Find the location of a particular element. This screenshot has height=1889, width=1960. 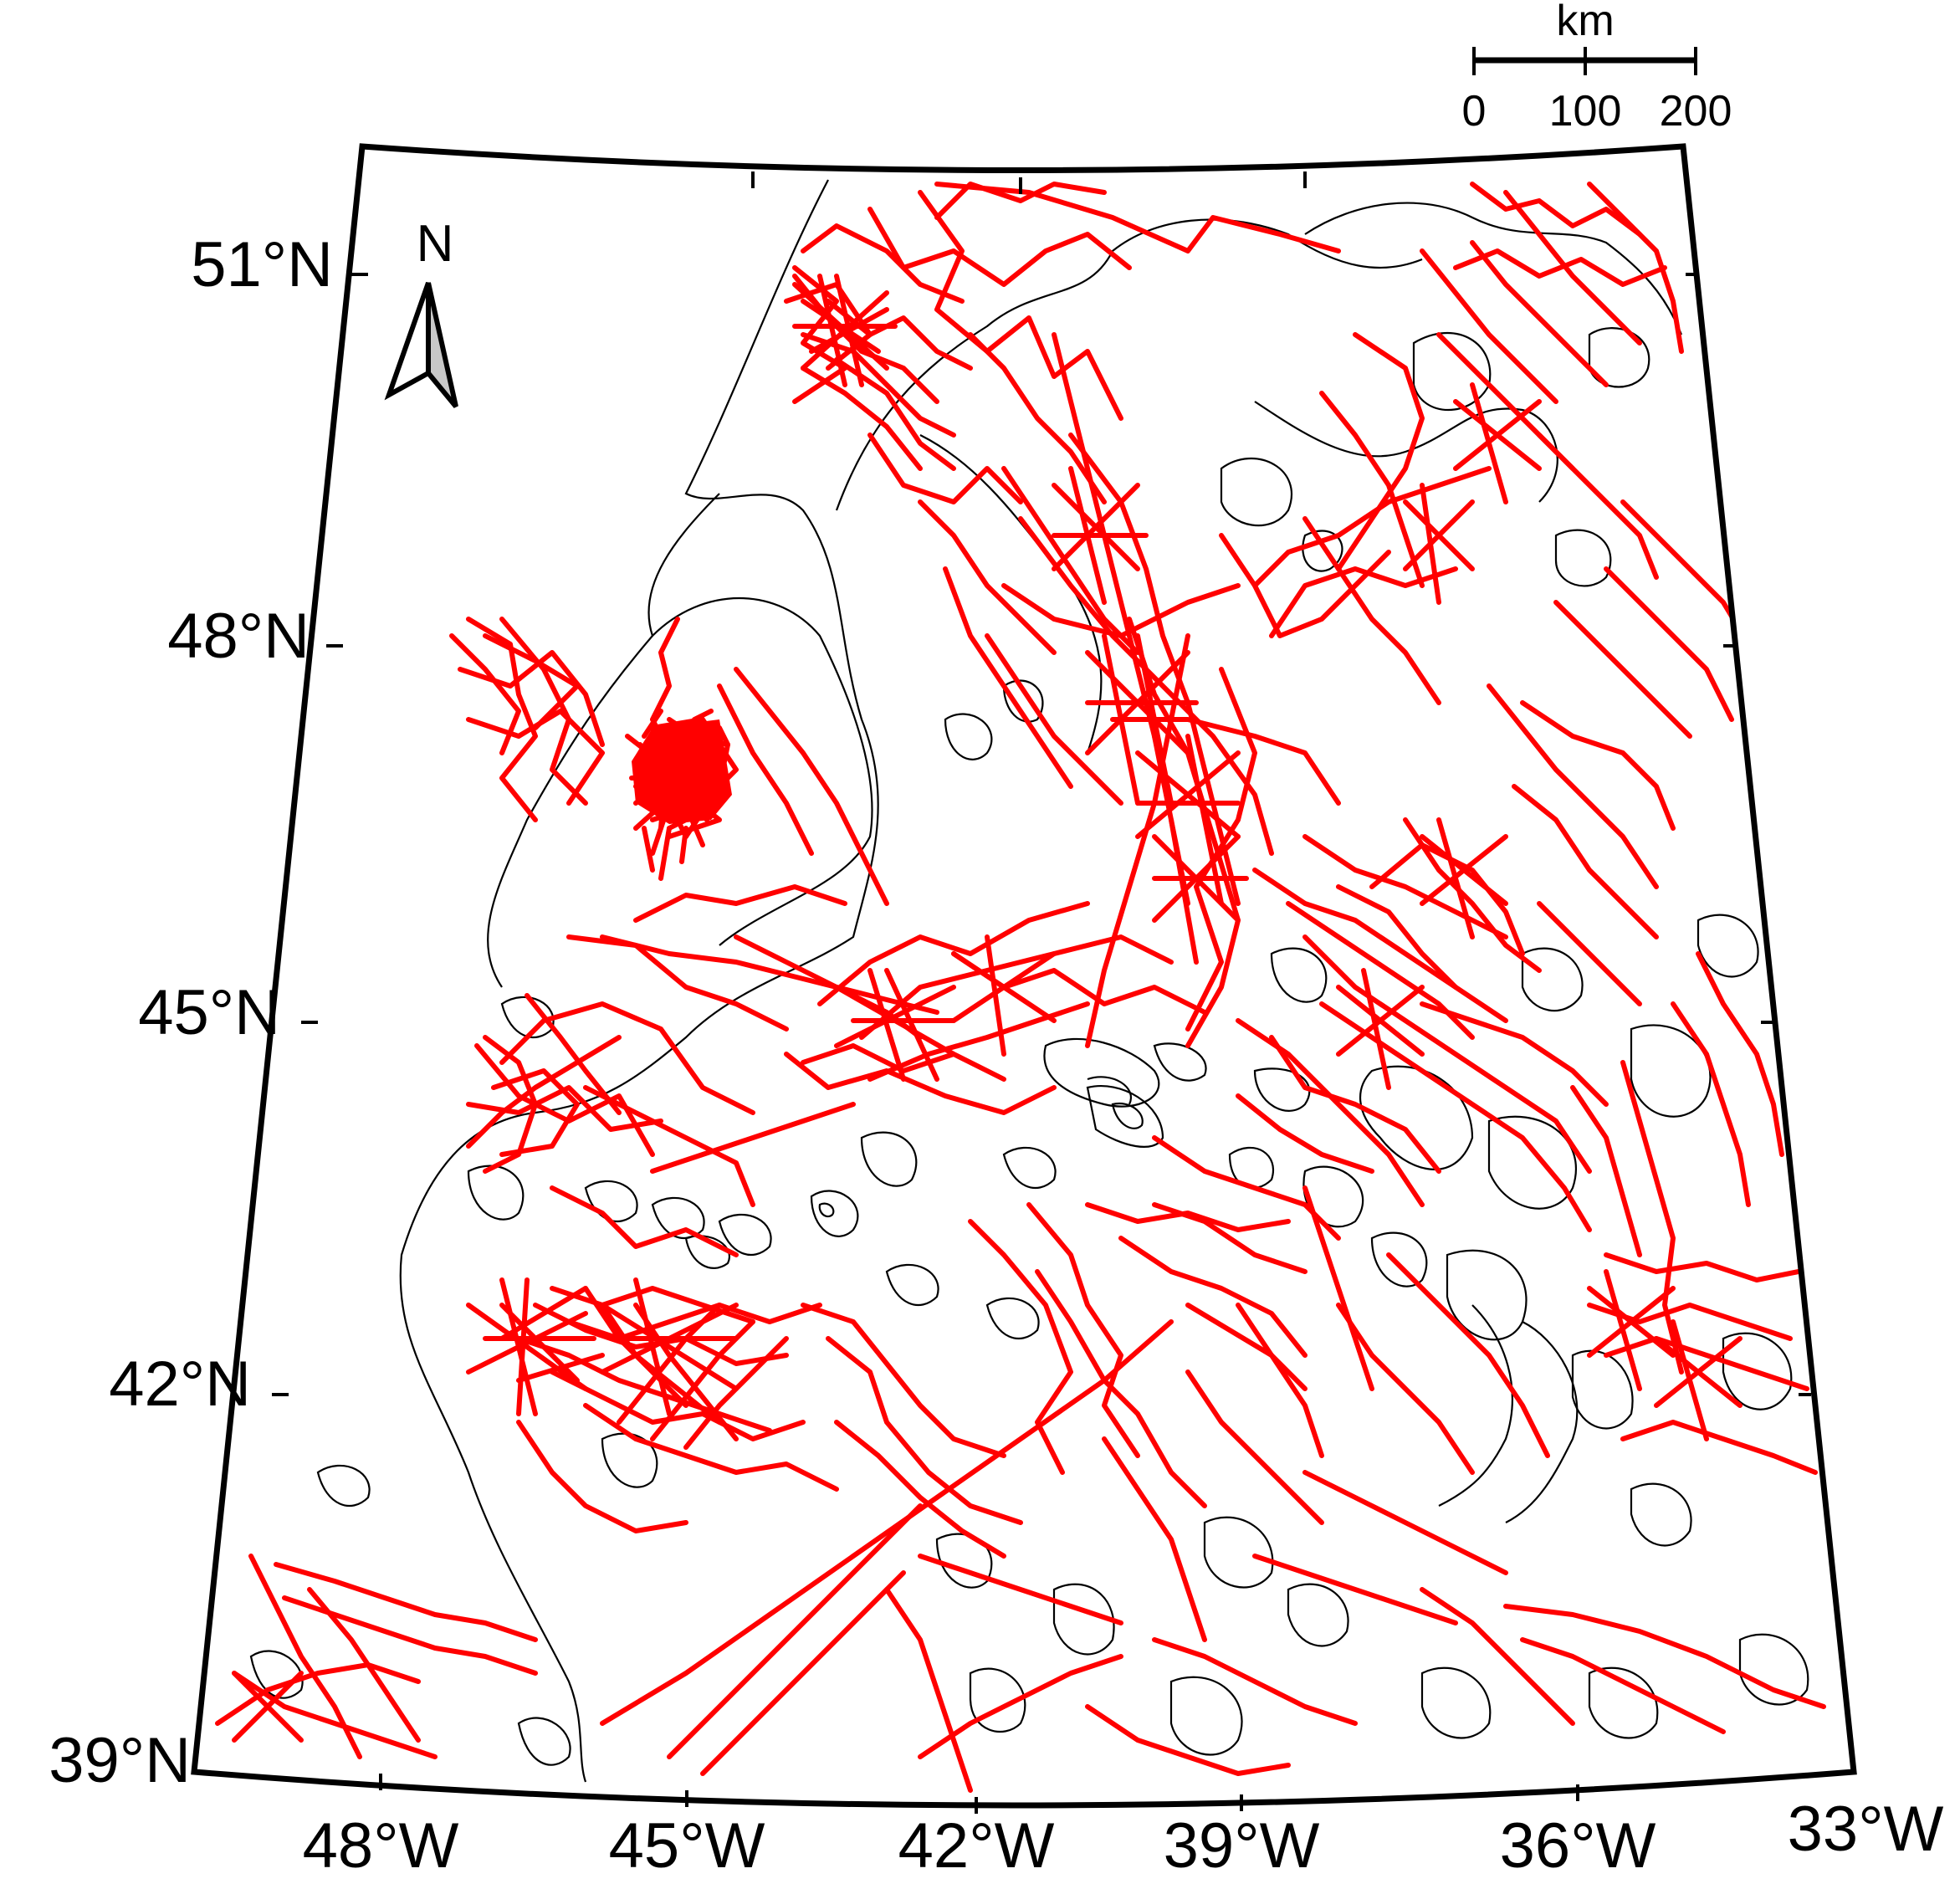

lat-label-45n: 45°N is located at coordinates (209, 1012).